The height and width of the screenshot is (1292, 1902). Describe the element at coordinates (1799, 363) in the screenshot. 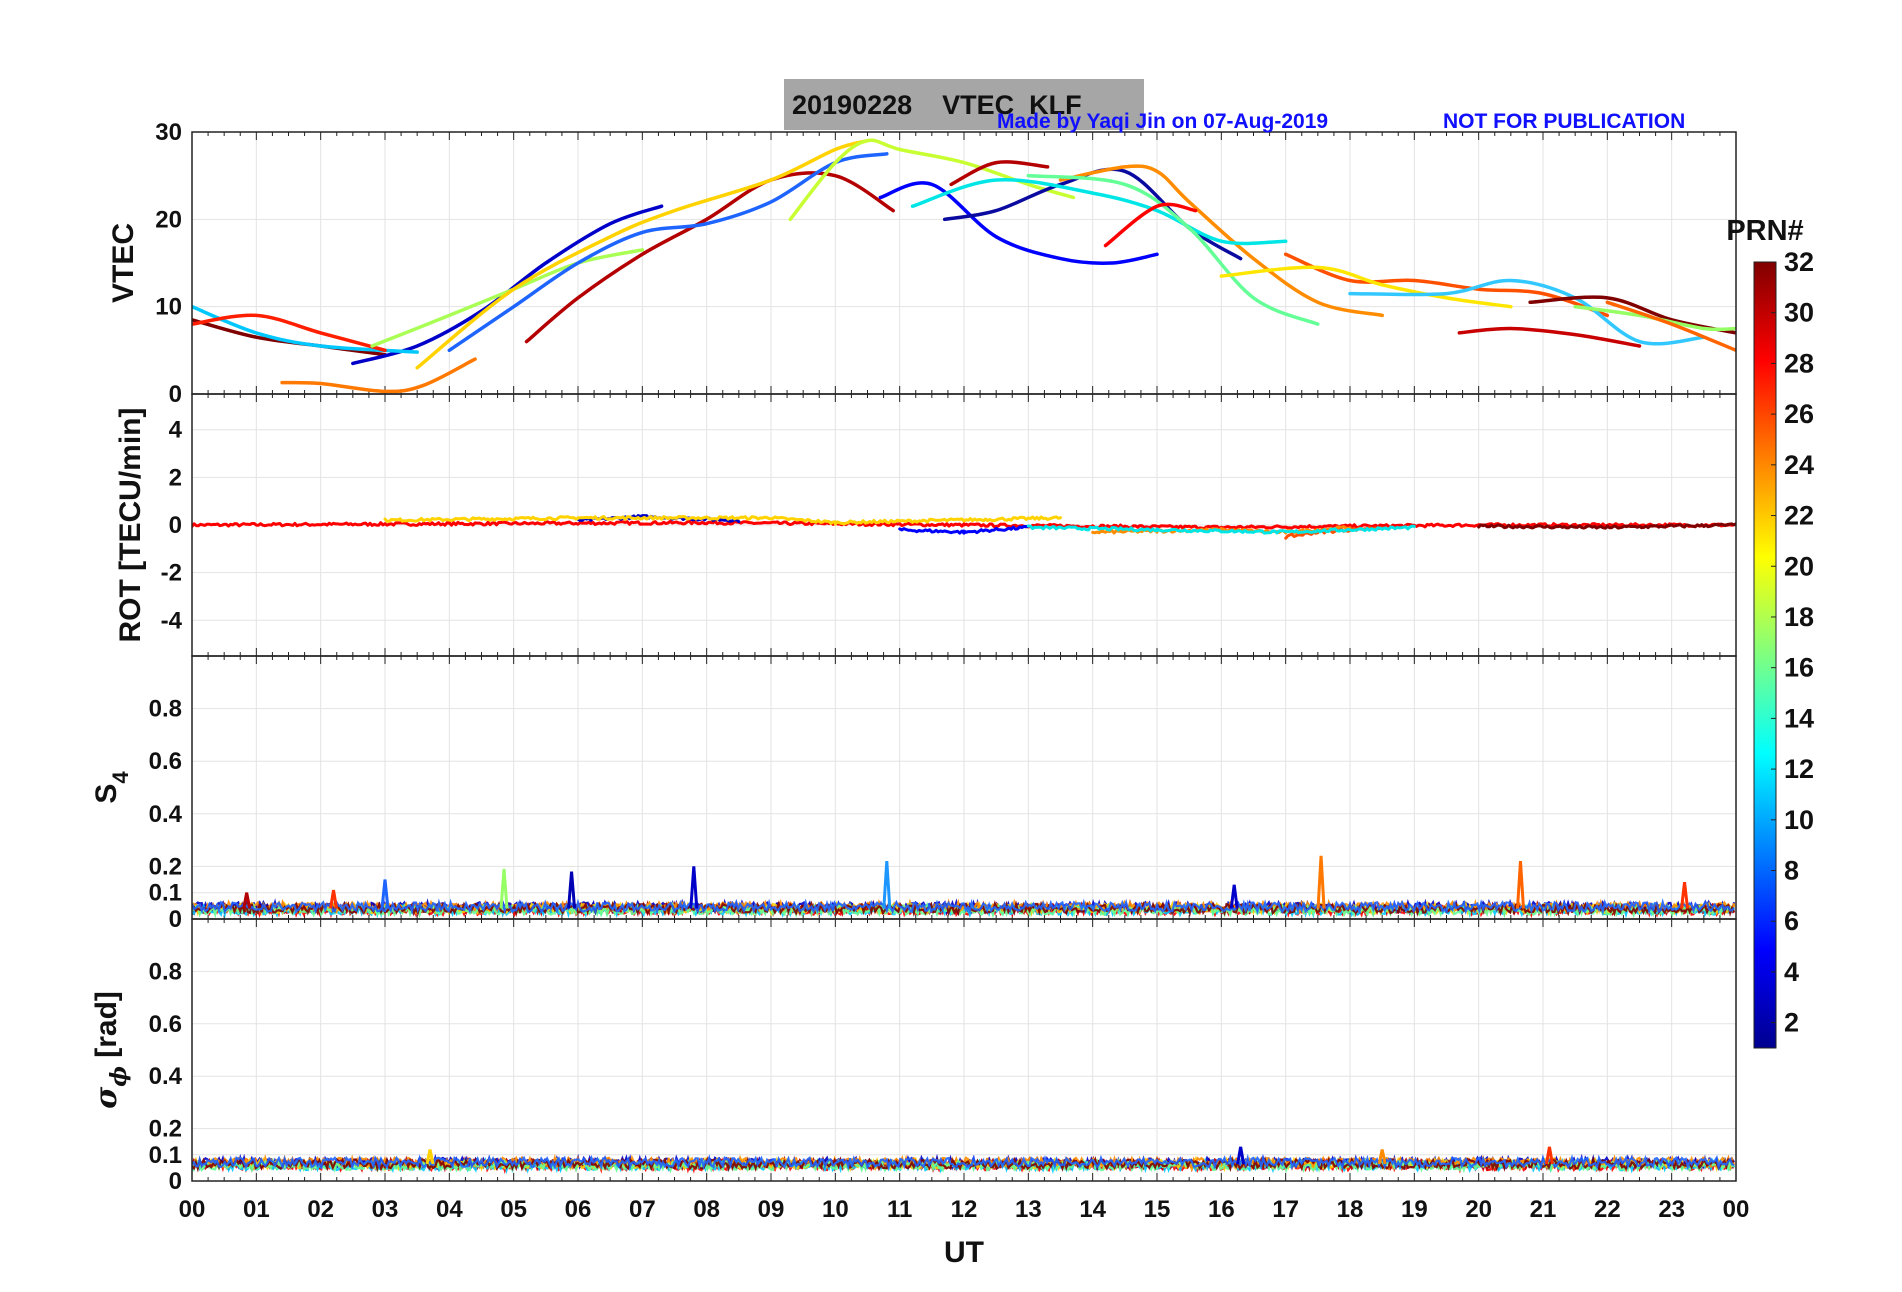

I see `colorbar-tick-label: 28` at that location.